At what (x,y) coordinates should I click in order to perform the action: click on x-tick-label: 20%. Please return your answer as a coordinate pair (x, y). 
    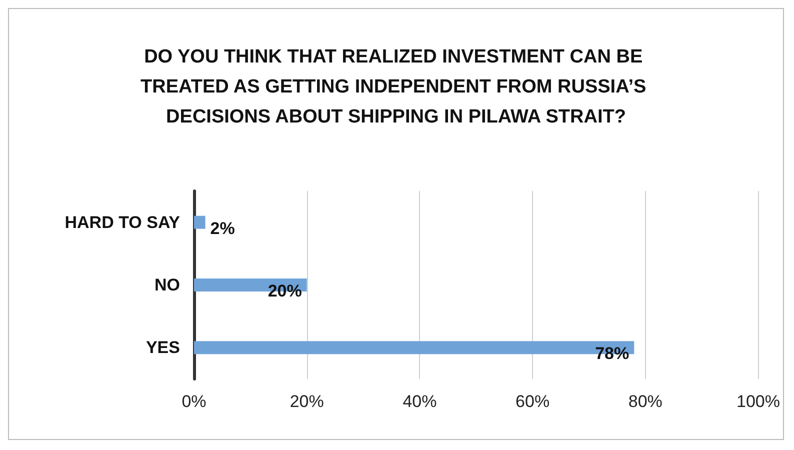
    Looking at the image, I should click on (307, 401).